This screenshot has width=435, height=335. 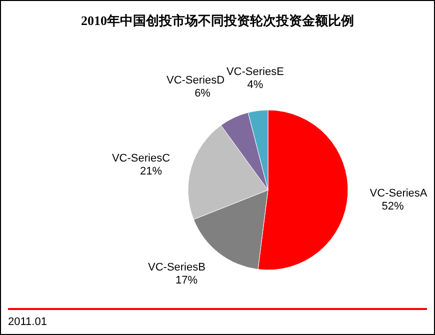 What do you see at coordinates (255, 84) in the screenshot?
I see `data-label: 4%` at bounding box center [255, 84].